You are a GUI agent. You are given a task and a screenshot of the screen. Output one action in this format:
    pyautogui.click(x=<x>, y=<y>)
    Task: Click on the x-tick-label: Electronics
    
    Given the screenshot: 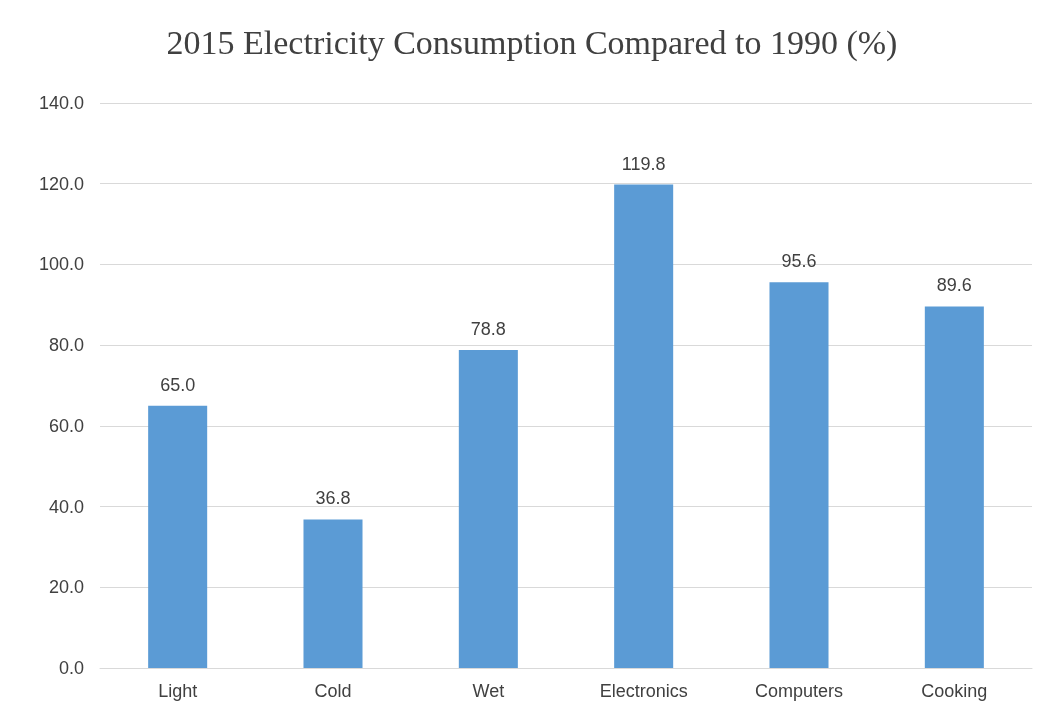 What is the action you would take?
    pyautogui.click(x=643, y=691)
    